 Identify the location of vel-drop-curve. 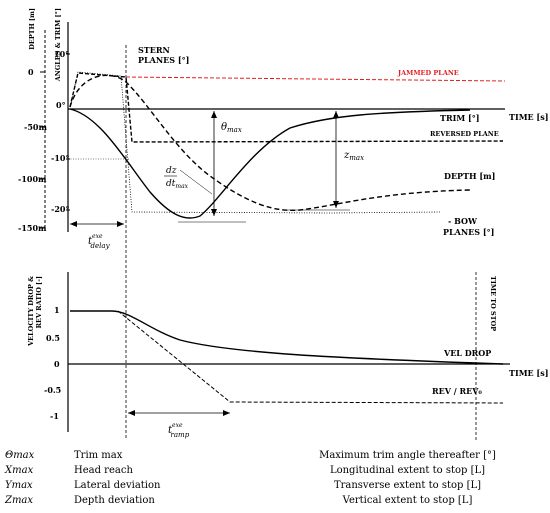
(287, 337).